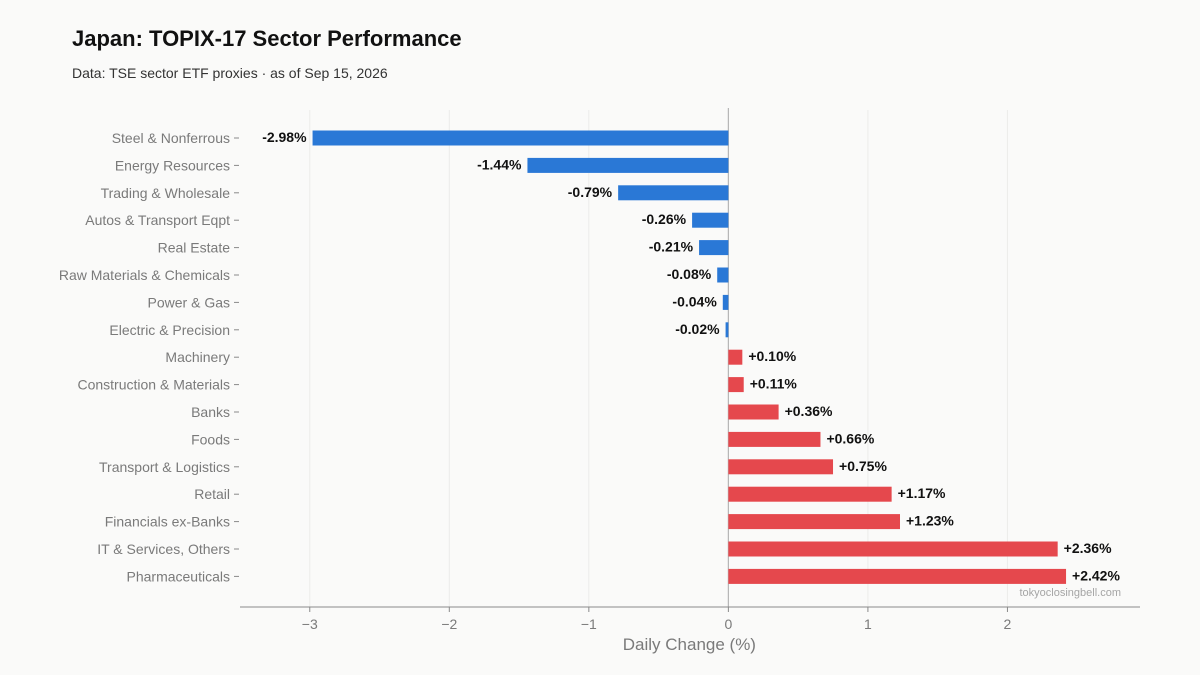 The width and height of the screenshot is (1200, 675). Describe the element at coordinates (169, 330) in the screenshot. I see `category-label: Electric & Precision` at that location.